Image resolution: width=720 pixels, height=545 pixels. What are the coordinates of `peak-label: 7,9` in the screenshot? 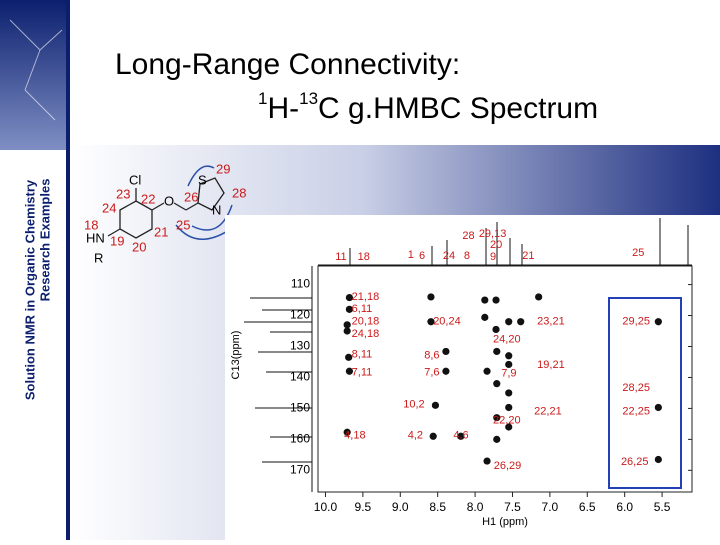 It's located at (508, 373).